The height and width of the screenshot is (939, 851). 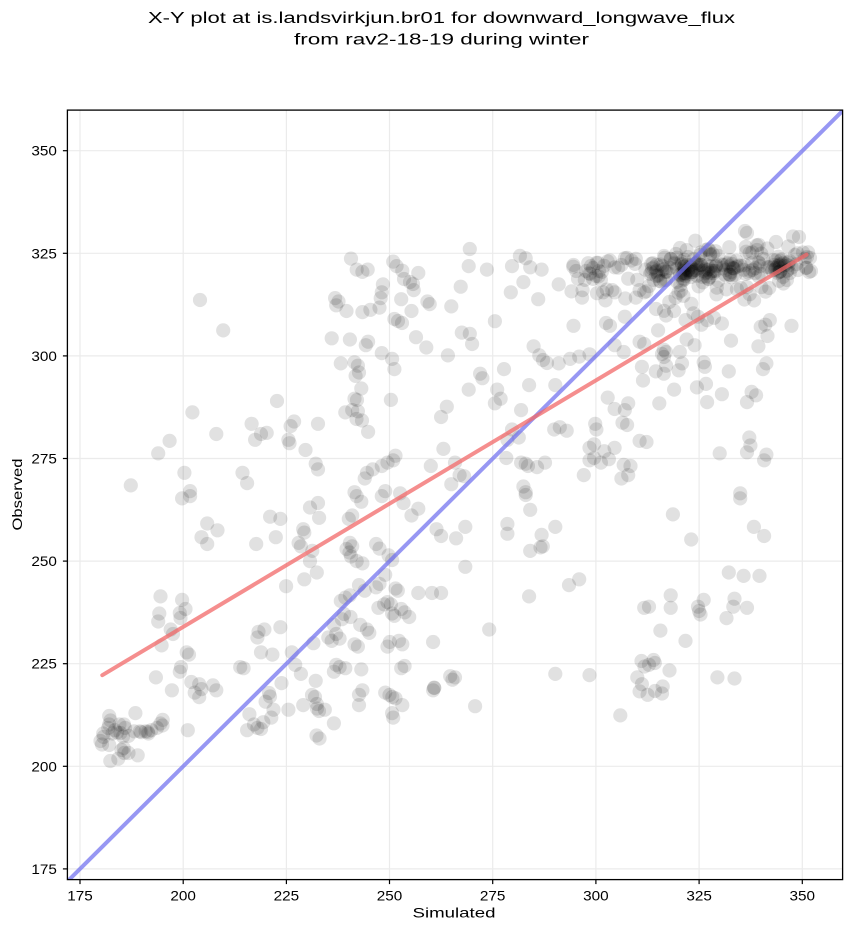 I want to click on svg-text: from rav2-18-19 during winter, so click(x=441, y=40).